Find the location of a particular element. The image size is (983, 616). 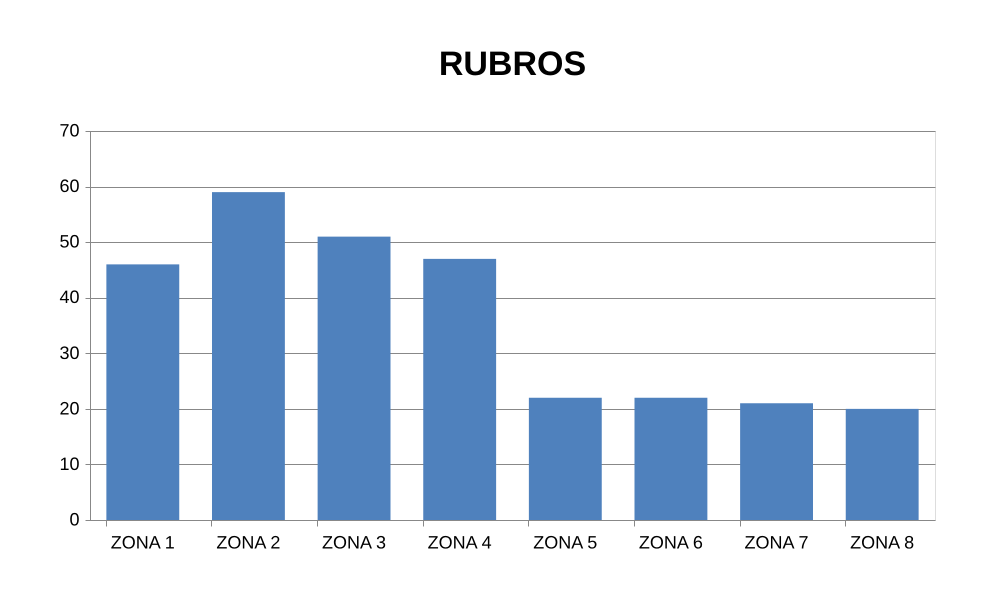

y-tick-label: 60 is located at coordinates (69, 186).